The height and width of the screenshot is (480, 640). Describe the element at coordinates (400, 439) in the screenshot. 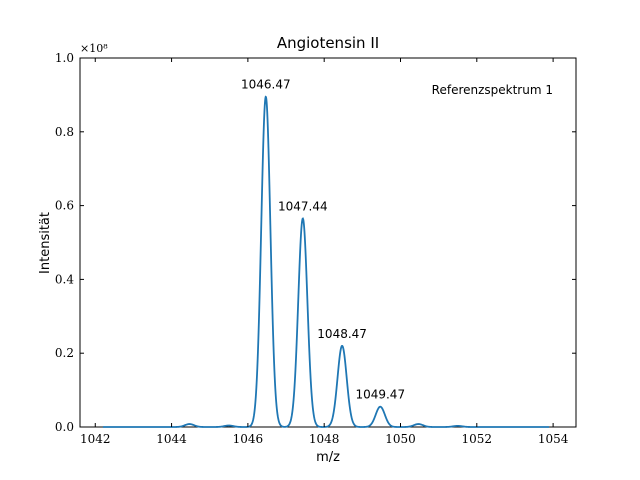

I see `x-tick-label: 1050` at that location.